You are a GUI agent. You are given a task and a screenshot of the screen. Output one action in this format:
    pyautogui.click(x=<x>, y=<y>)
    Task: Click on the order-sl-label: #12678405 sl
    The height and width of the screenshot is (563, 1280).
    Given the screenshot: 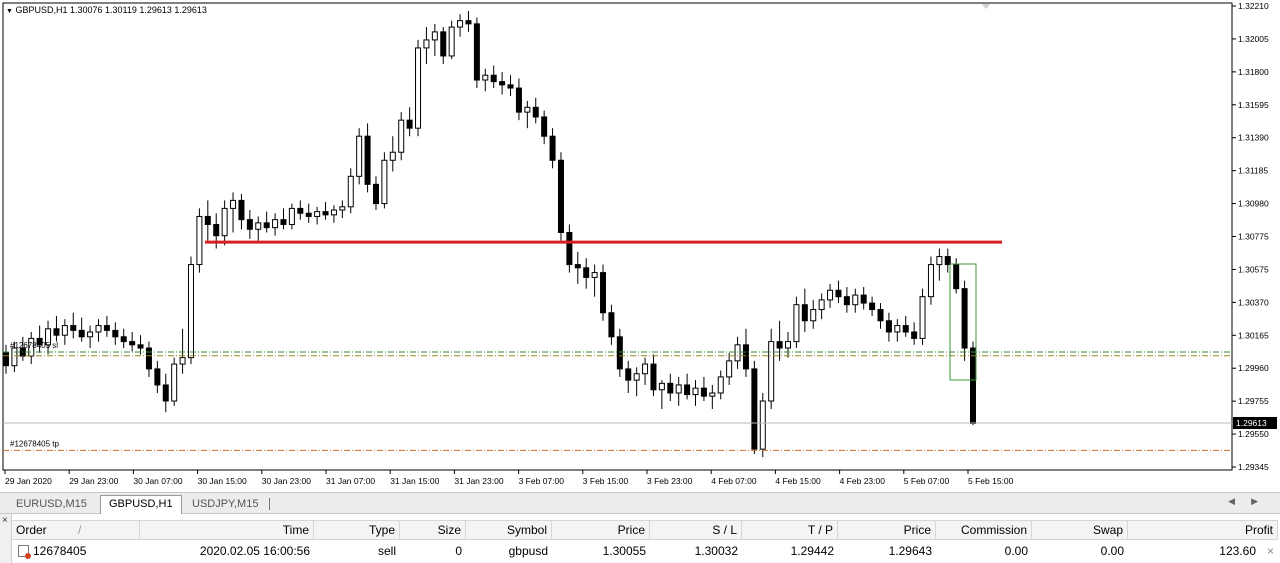 What is the action you would take?
    pyautogui.click(x=34, y=345)
    